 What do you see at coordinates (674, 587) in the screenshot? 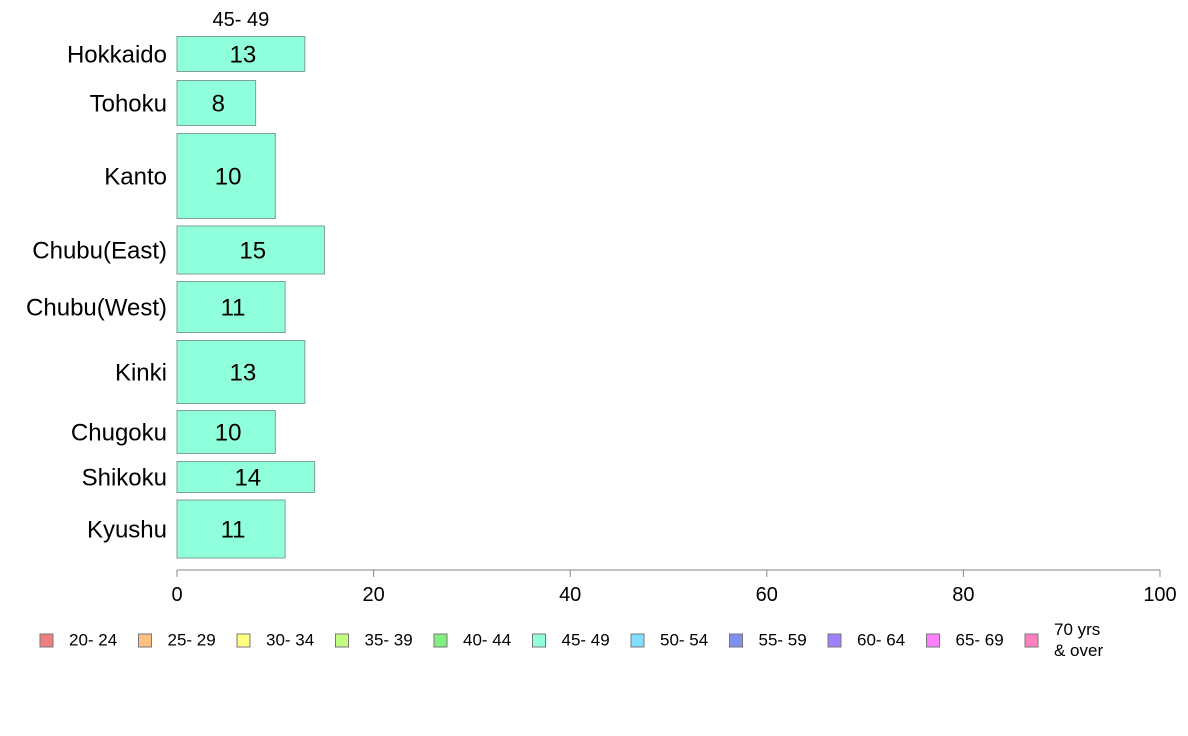
I see `x-axis: 0 20 40 60 80 100` at bounding box center [674, 587].